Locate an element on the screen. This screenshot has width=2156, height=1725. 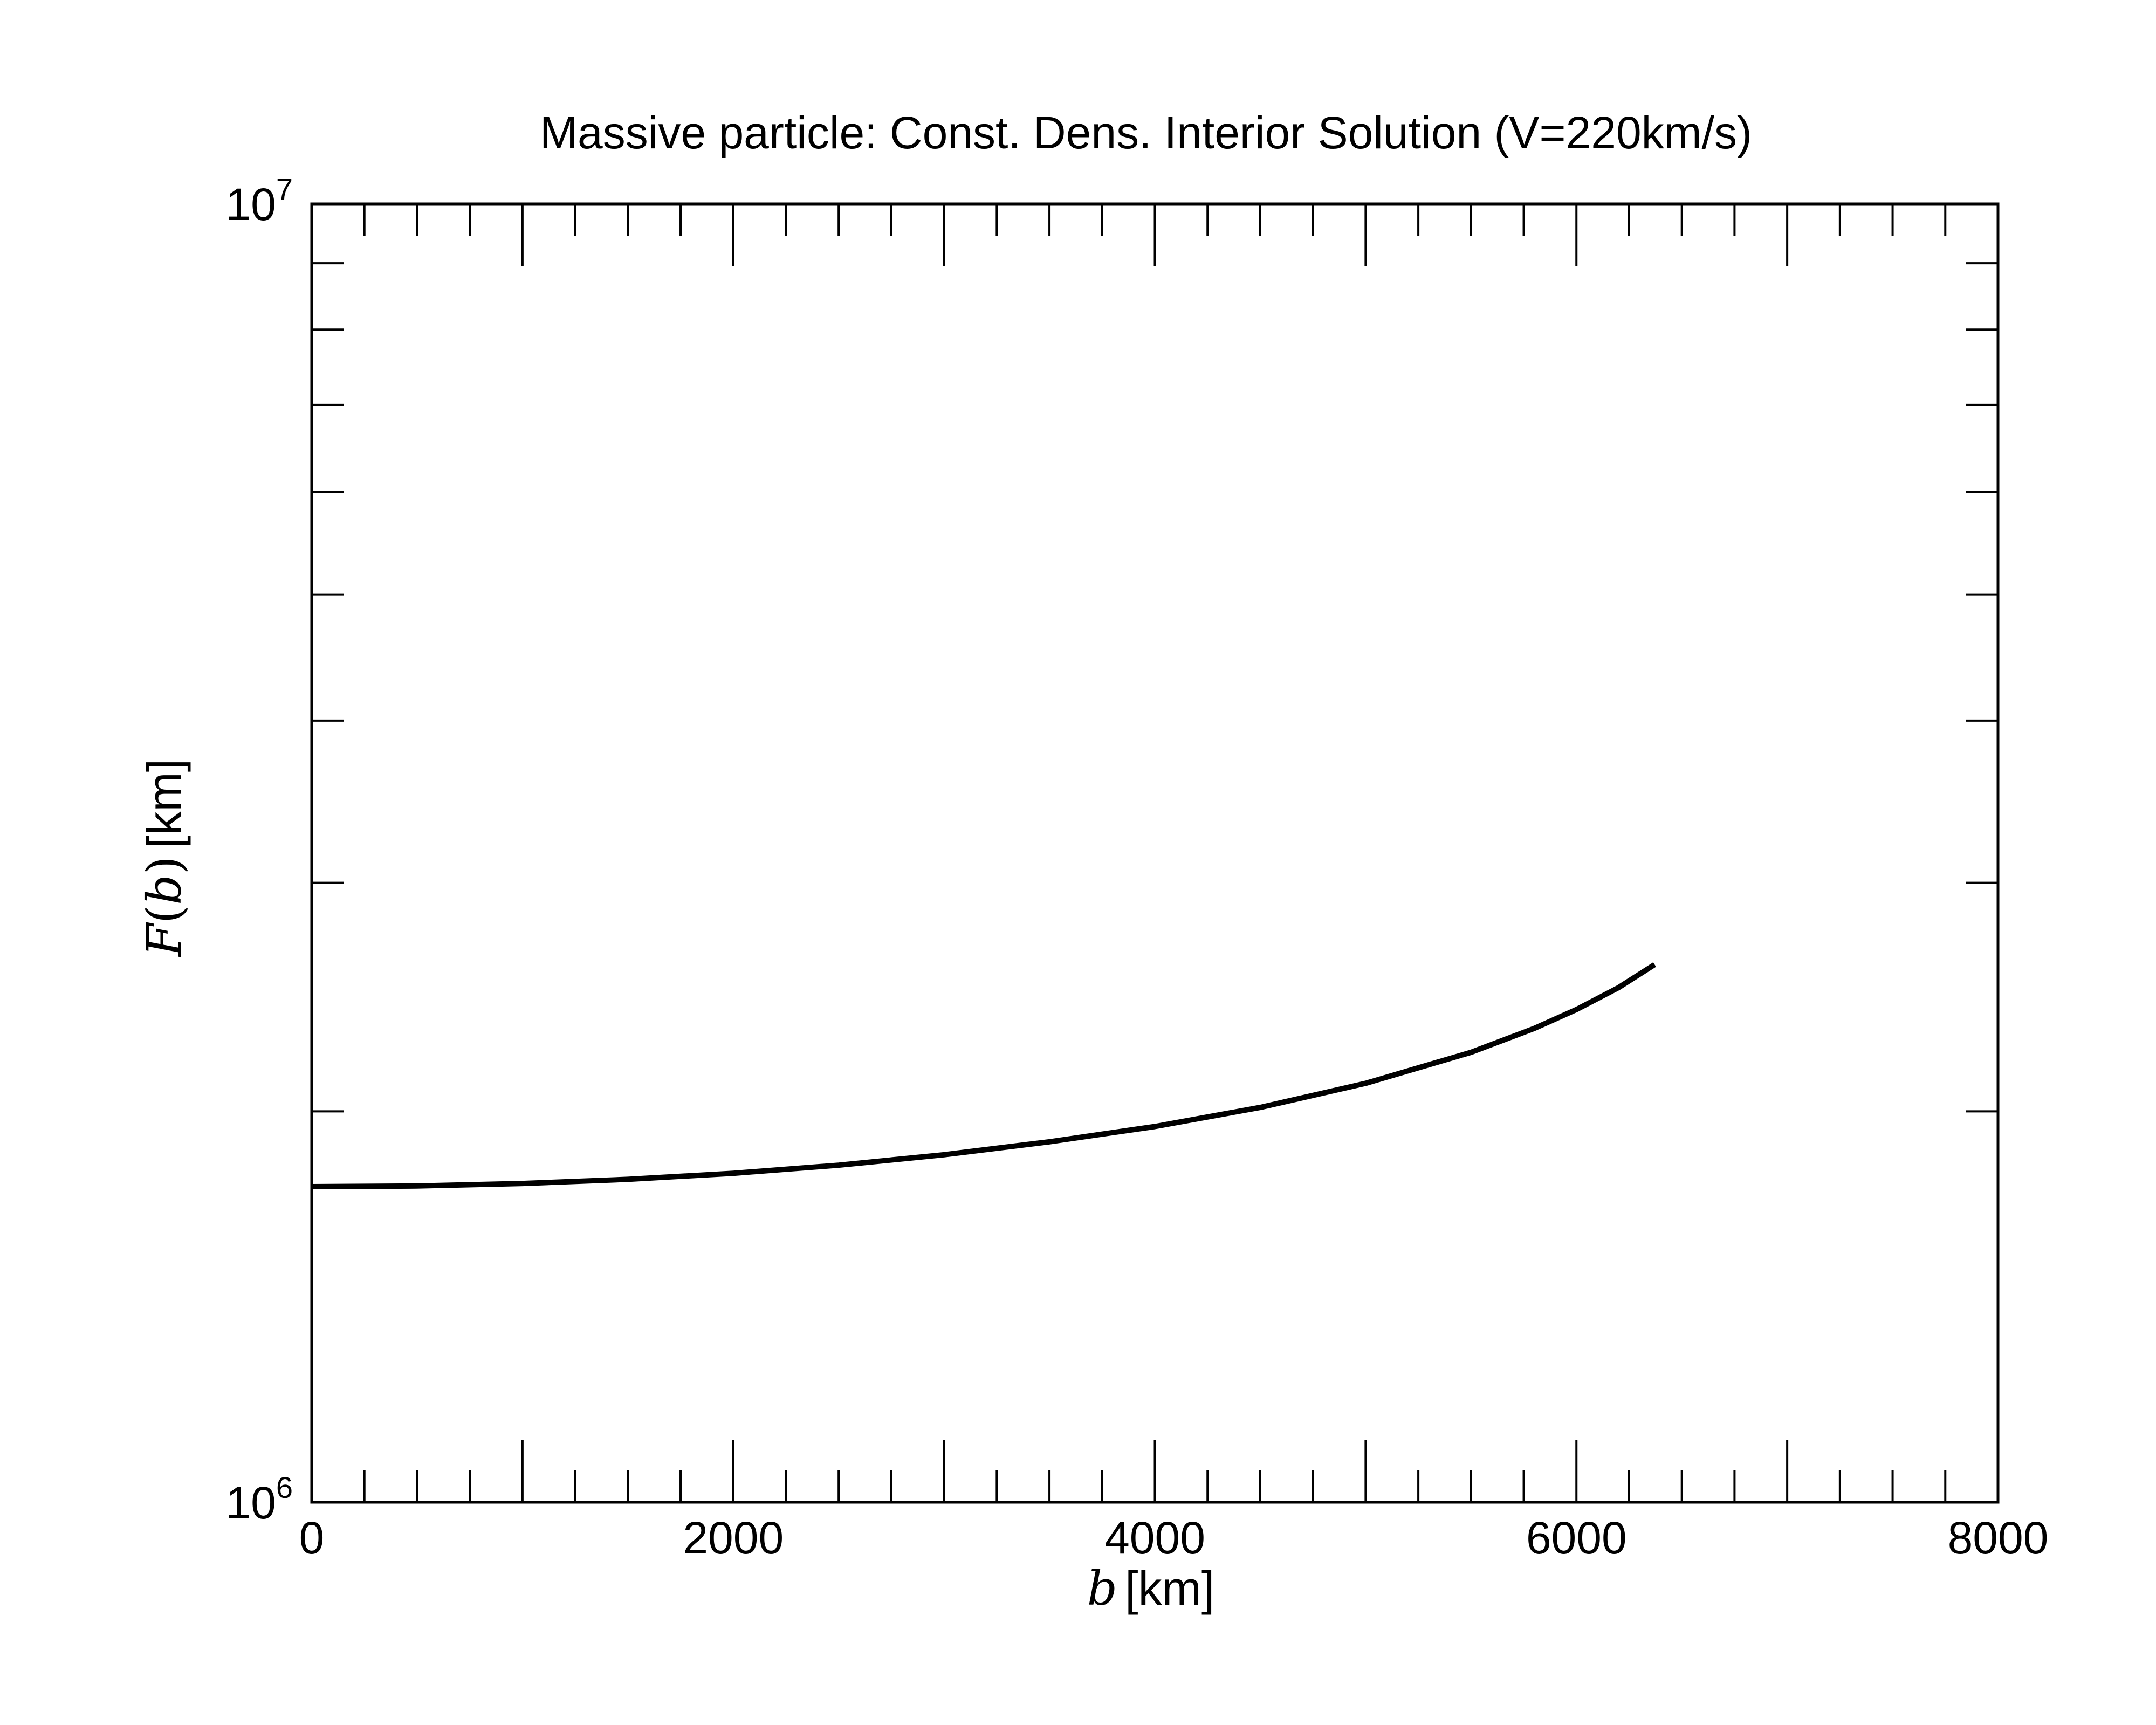
x-tick-label: 0 is located at coordinates (312, 1537).